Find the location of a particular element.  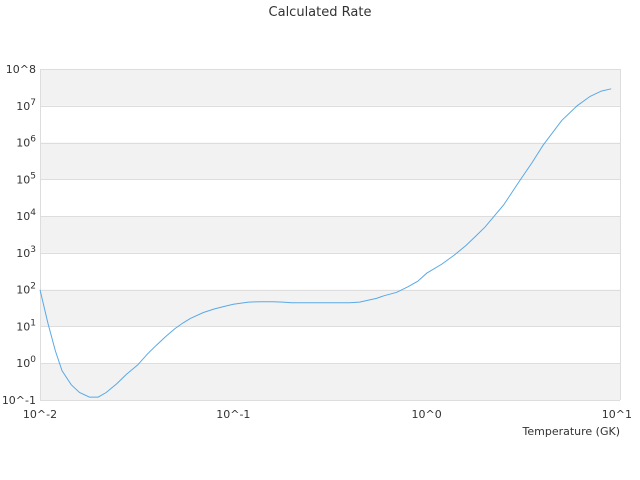

y-tick-label: 105 is located at coordinates (26, 178).